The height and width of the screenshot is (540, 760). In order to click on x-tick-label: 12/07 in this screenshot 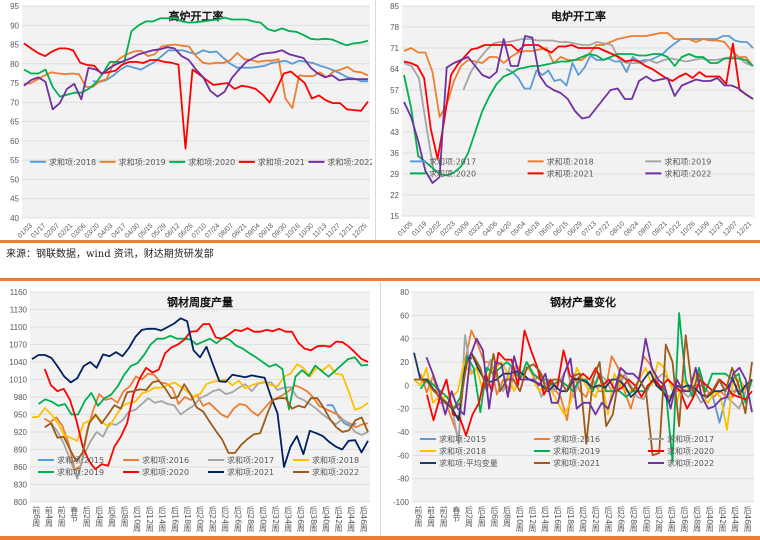, I will do `click(730, 228)`.